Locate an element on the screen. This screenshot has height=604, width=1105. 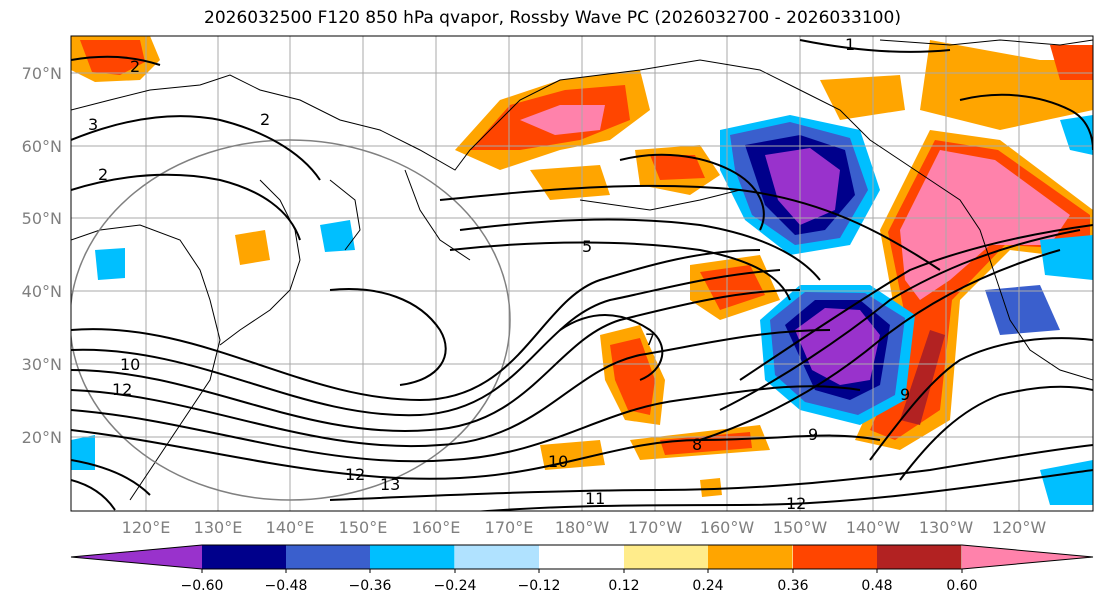
contour-label: 10 is located at coordinates (558, 461).